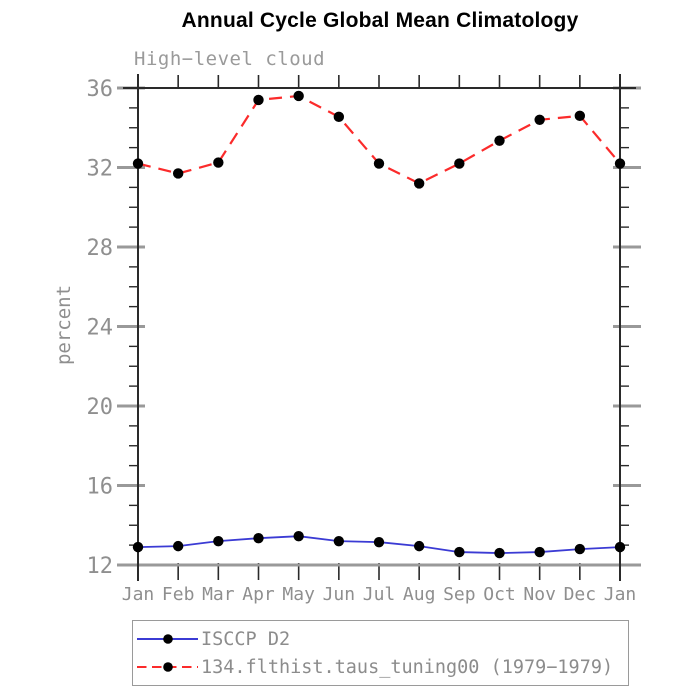 This screenshot has height=700, width=700. I want to click on x-axis-tick-label: Jul, so click(379, 594).